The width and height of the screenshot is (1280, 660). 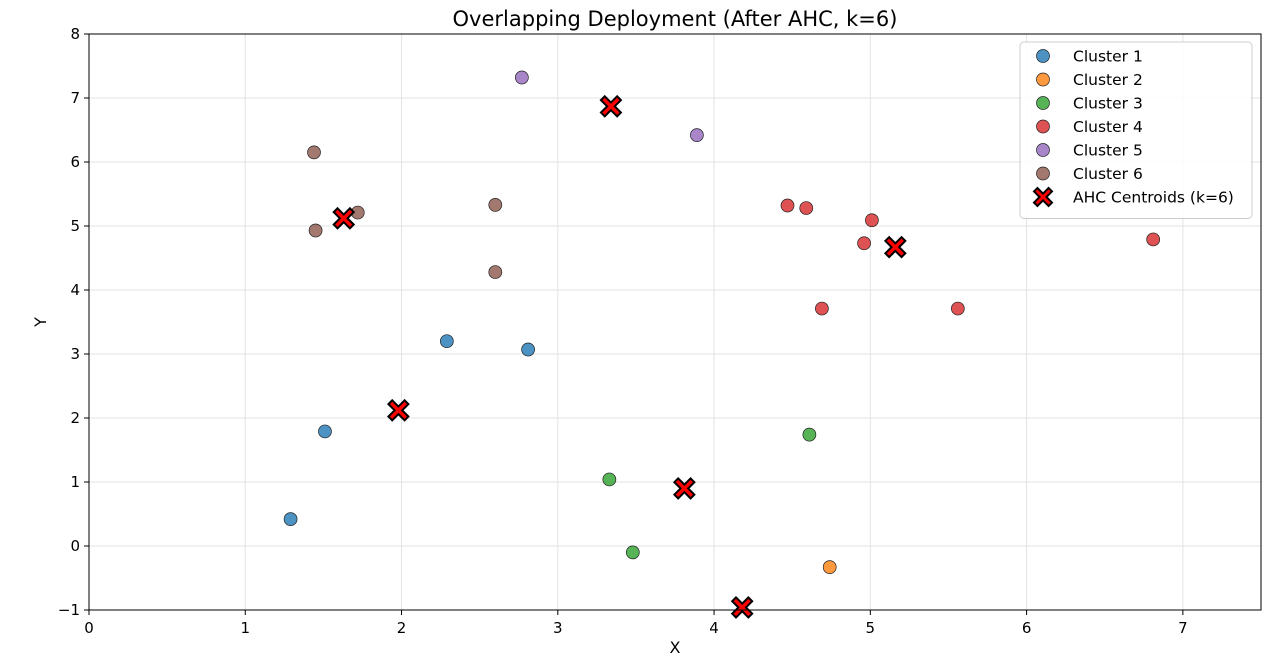 What do you see at coordinates (75, 290) in the screenshot?
I see `y-tick-label: 4` at bounding box center [75, 290].